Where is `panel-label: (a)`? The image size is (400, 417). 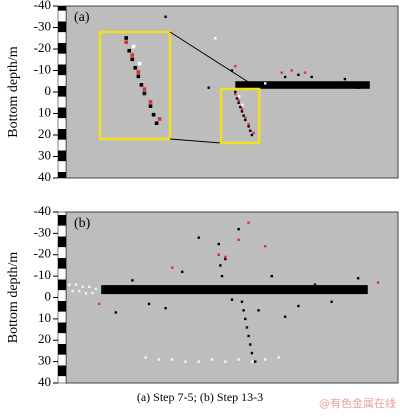 panel-label: (a) is located at coordinates (82, 17).